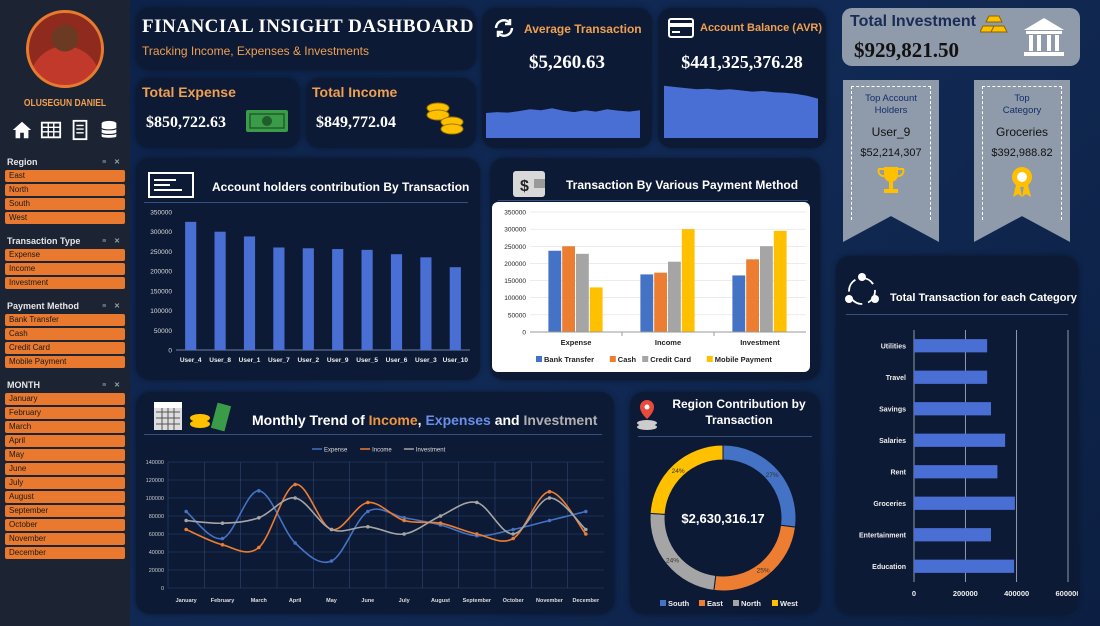 The height and width of the screenshot is (626, 1100). What do you see at coordinates (65, 283) in the screenshot?
I see `transaction-type-slicer-item: Investment` at bounding box center [65, 283].